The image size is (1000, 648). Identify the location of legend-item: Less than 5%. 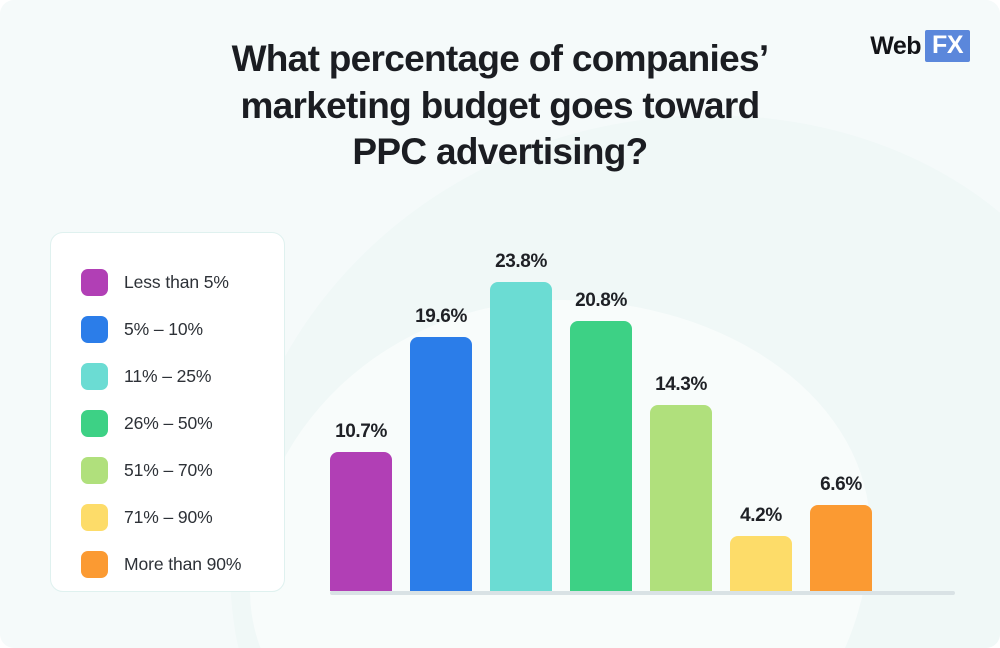
(182, 282).